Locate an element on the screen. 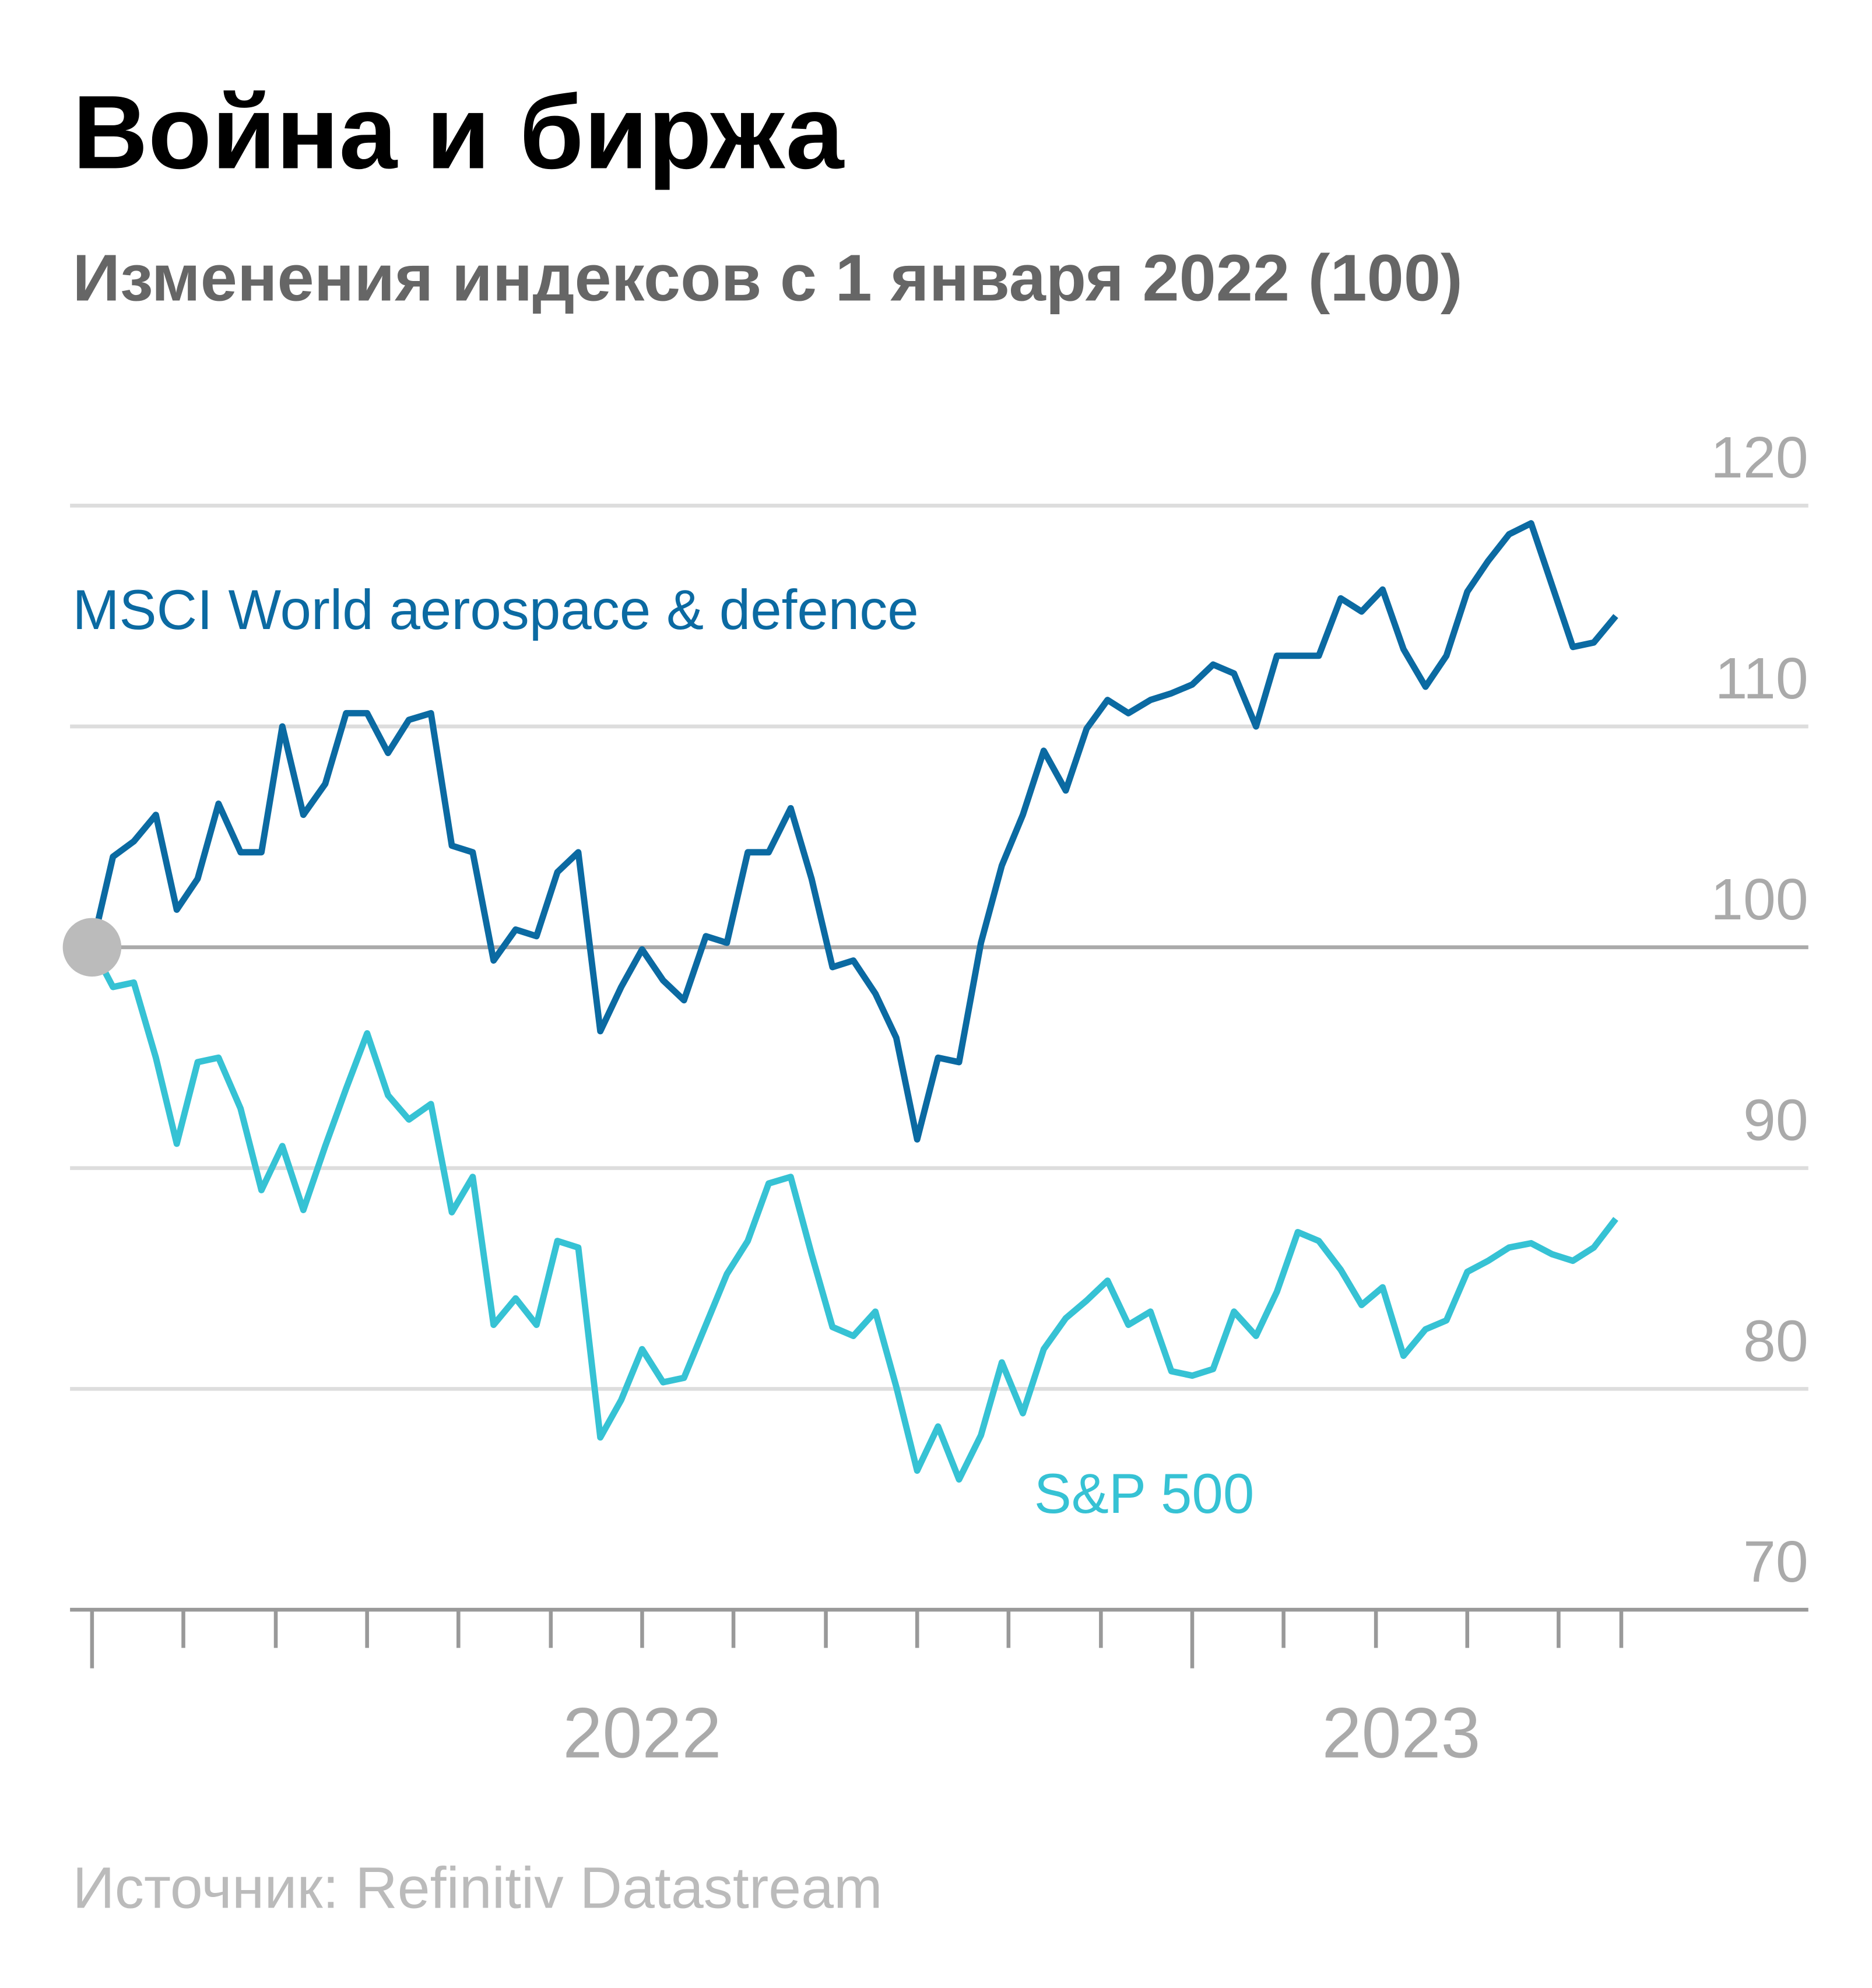 The width and height of the screenshot is (1872, 1988). y-tick-label: 100 is located at coordinates (1759, 899).